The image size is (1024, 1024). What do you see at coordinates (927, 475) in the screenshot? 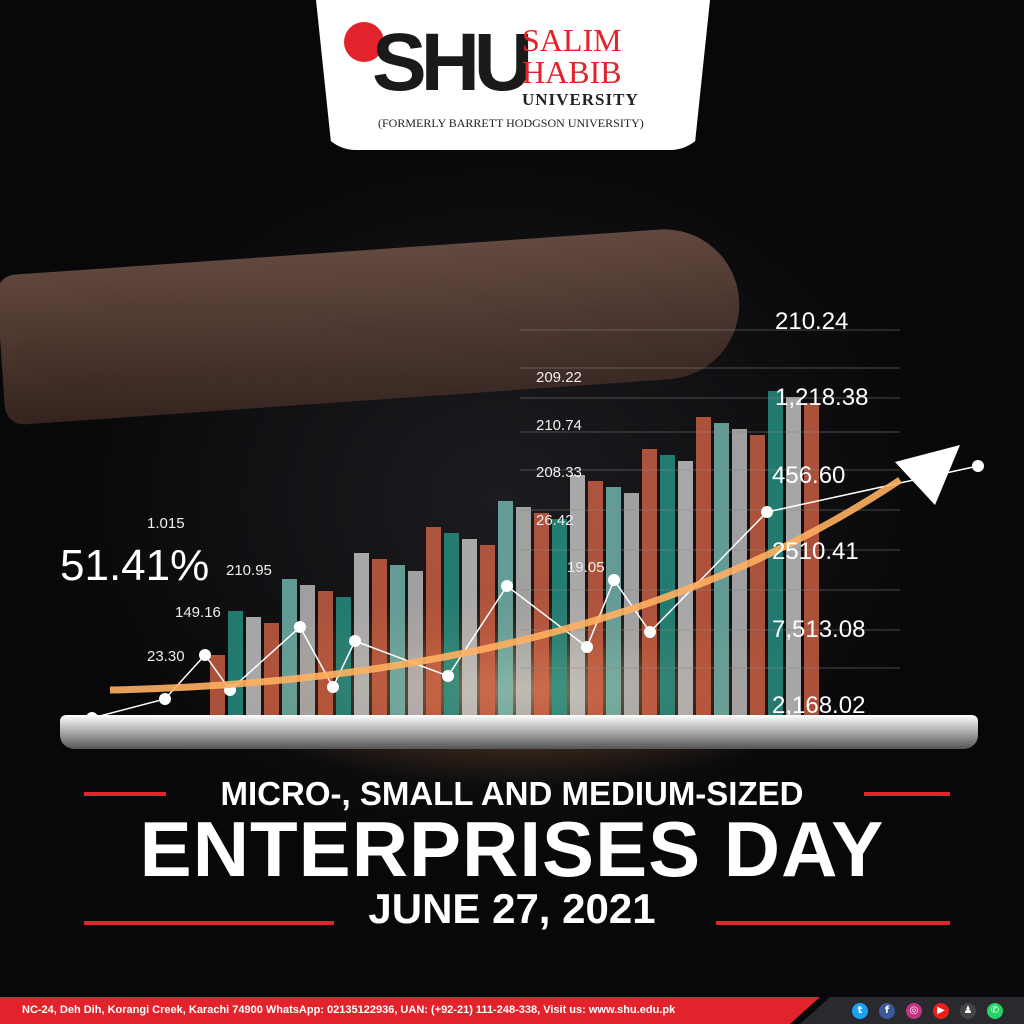
I see `arrow-head-icon` at bounding box center [927, 475].